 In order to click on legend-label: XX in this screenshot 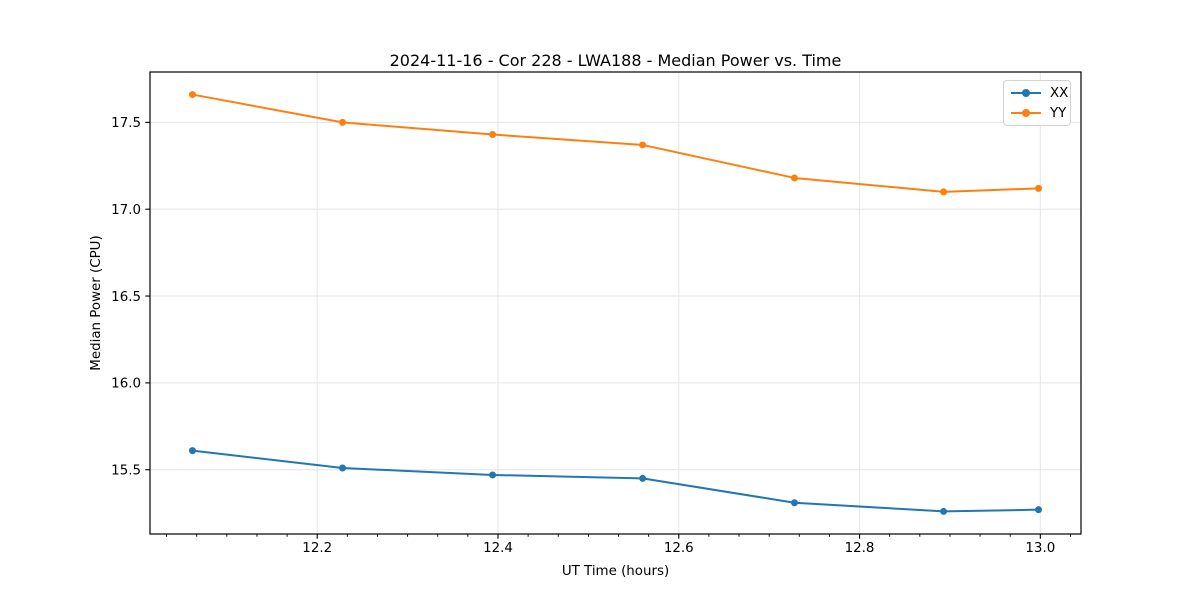, I will do `click(1059, 93)`.